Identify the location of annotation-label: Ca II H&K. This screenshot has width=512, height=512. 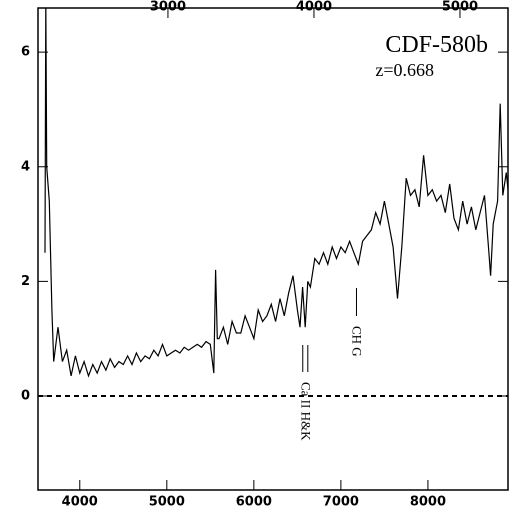
(305, 411).